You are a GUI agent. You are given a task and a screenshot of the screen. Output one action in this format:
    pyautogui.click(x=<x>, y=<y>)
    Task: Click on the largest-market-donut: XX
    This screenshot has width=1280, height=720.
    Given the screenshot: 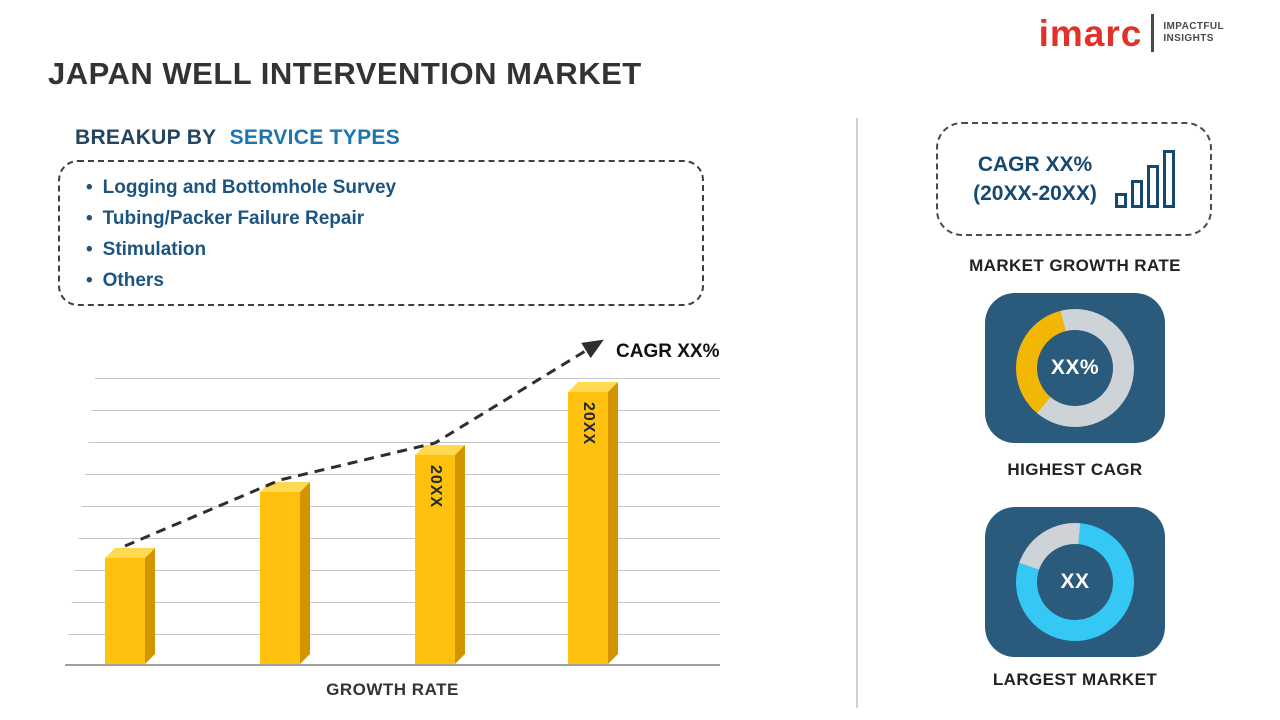 What is the action you would take?
    pyautogui.click(x=1075, y=582)
    